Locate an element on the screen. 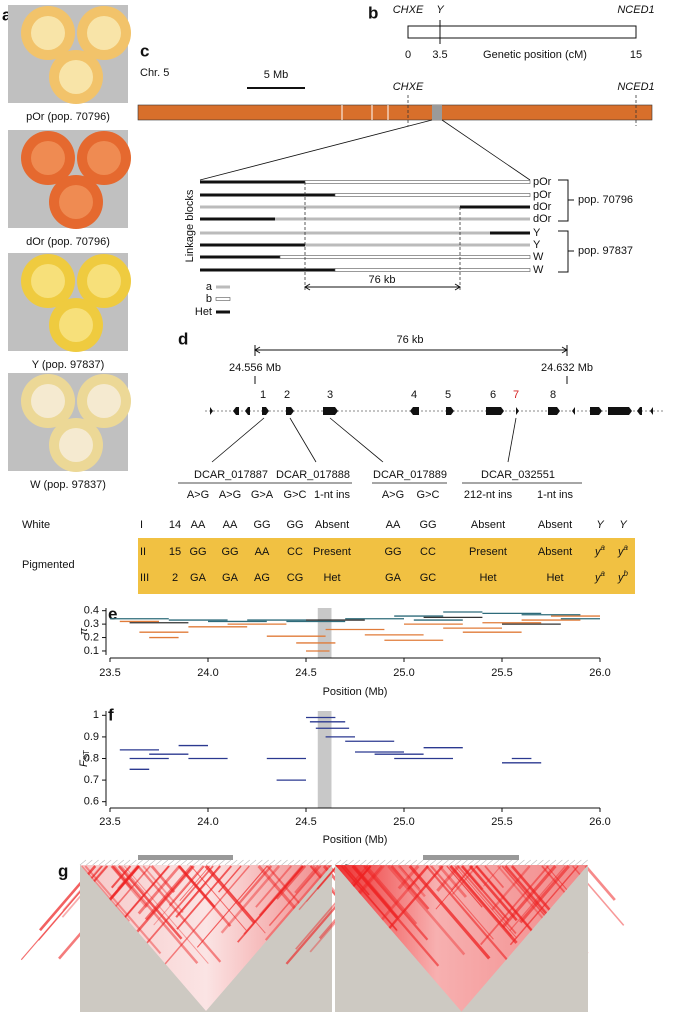  y-tick-label: 0.8 is located at coordinates (91, 758).